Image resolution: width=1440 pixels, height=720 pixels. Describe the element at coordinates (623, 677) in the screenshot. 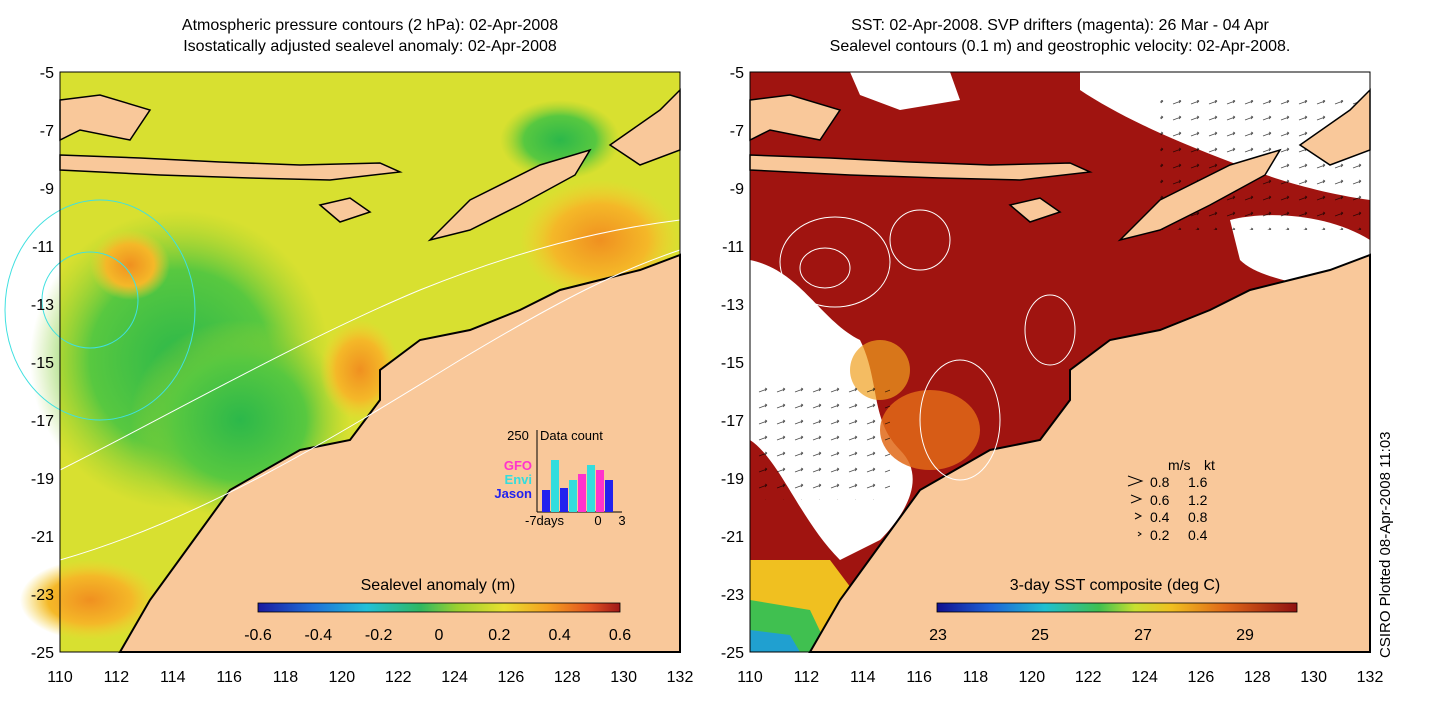

I see `x-axis-tick-label: 130` at that location.